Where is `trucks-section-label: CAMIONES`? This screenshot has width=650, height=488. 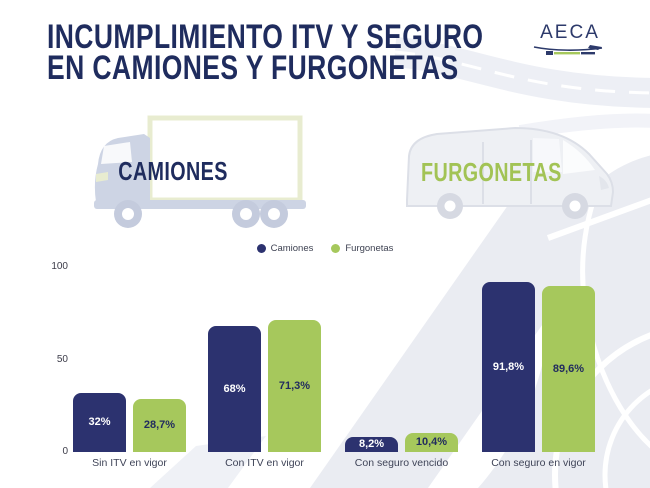 trucks-section-label: CAMIONES is located at coordinates (173, 171).